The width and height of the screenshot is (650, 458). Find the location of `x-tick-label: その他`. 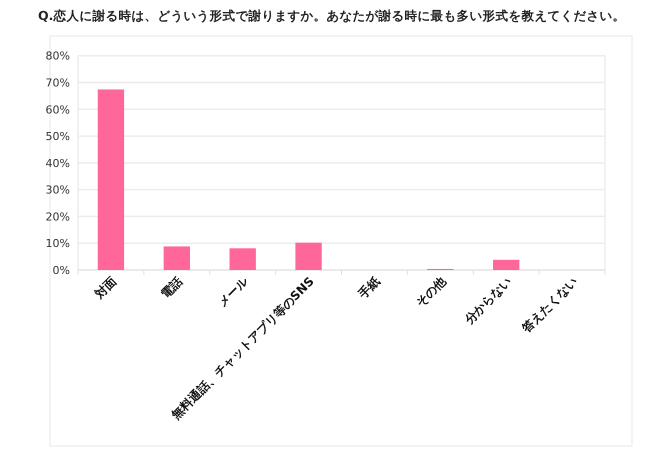

x-tick-label: その他 is located at coordinates (431, 292).